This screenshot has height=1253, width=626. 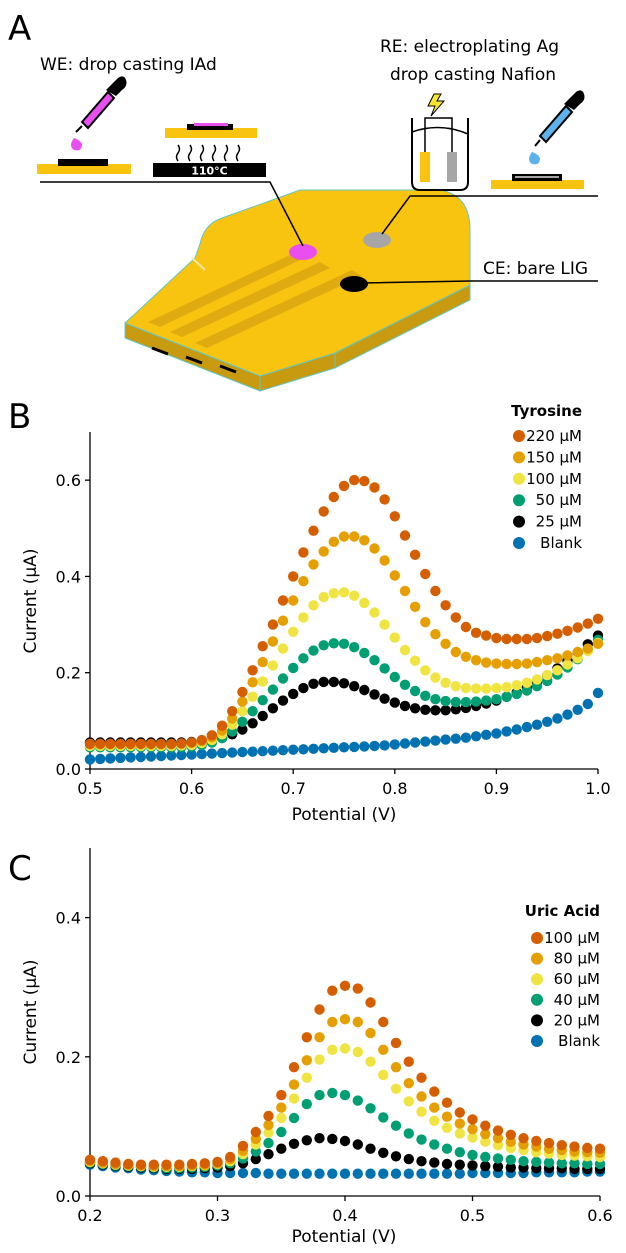 What do you see at coordinates (19, 417) in the screenshot?
I see `panel-label-b: B` at bounding box center [19, 417].